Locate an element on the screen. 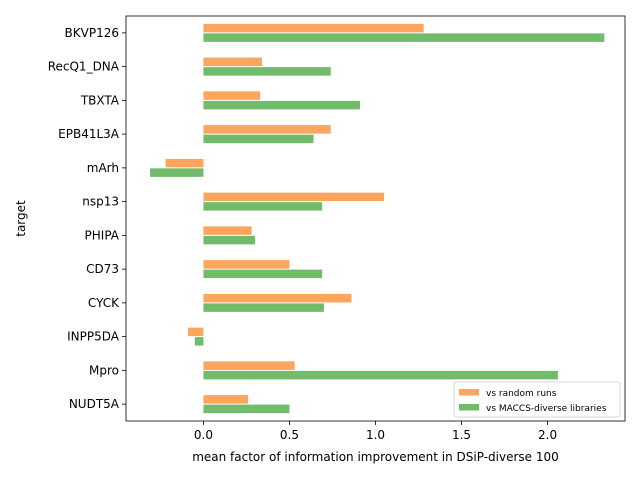 This screenshot has width=640, height=480. bar-maccs-diverse-tbxta is located at coordinates (282, 105).